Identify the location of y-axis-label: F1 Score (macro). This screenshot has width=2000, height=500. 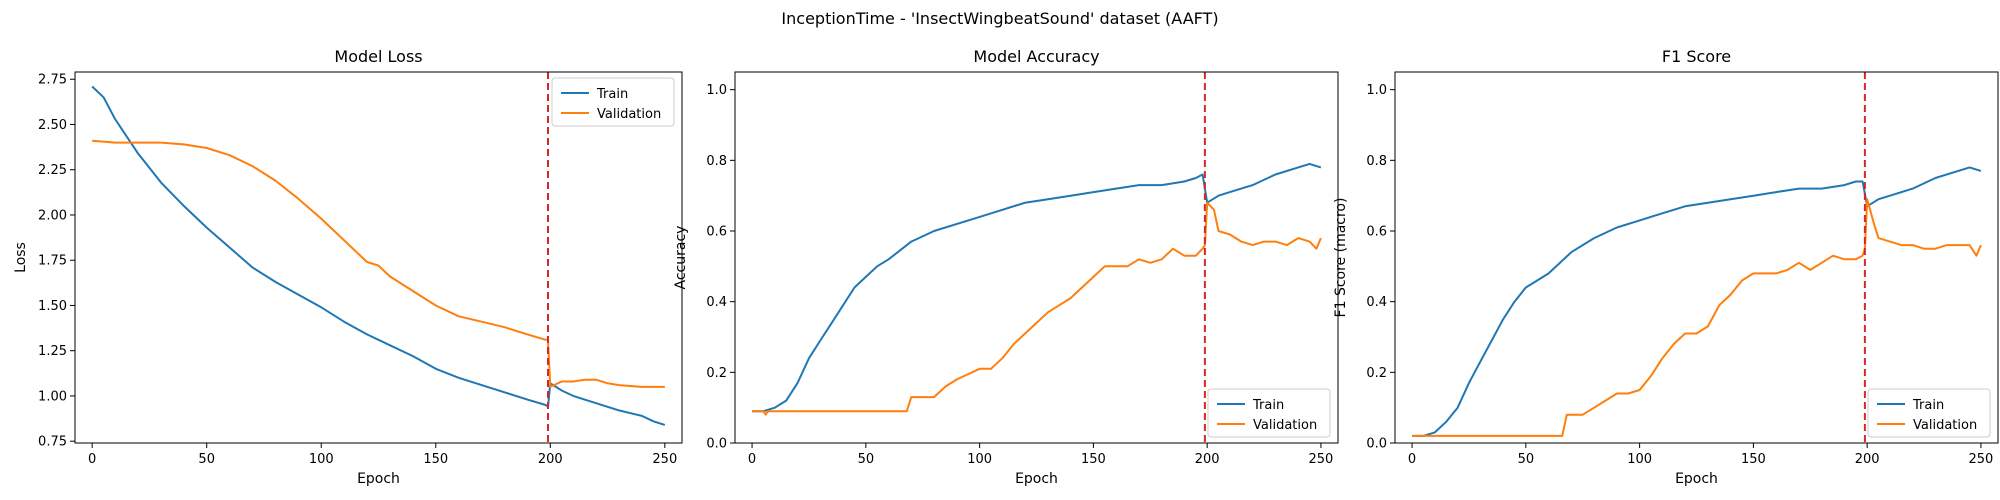
(1341, 258).